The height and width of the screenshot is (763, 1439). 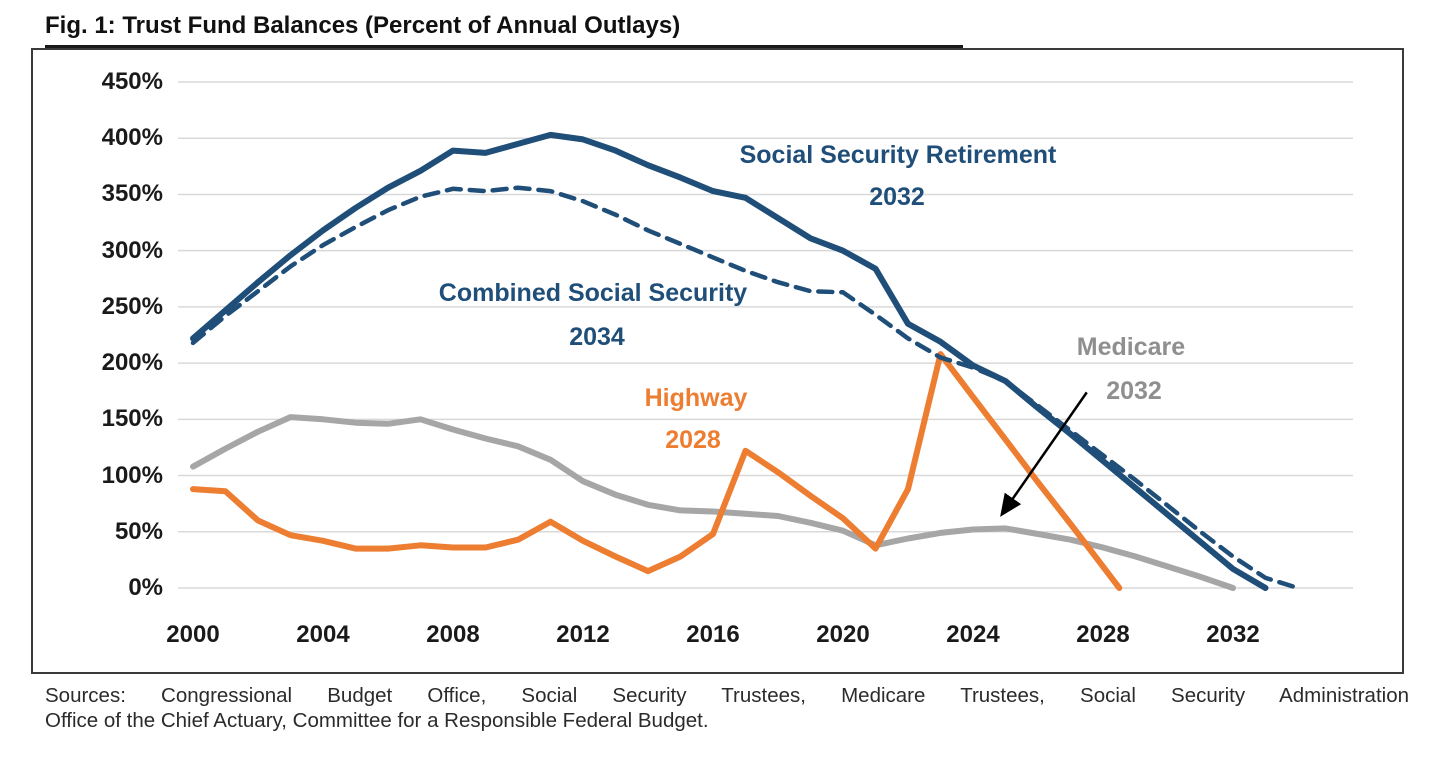 What do you see at coordinates (145, 587) in the screenshot?
I see `y-tick-0%: 0%` at bounding box center [145, 587].